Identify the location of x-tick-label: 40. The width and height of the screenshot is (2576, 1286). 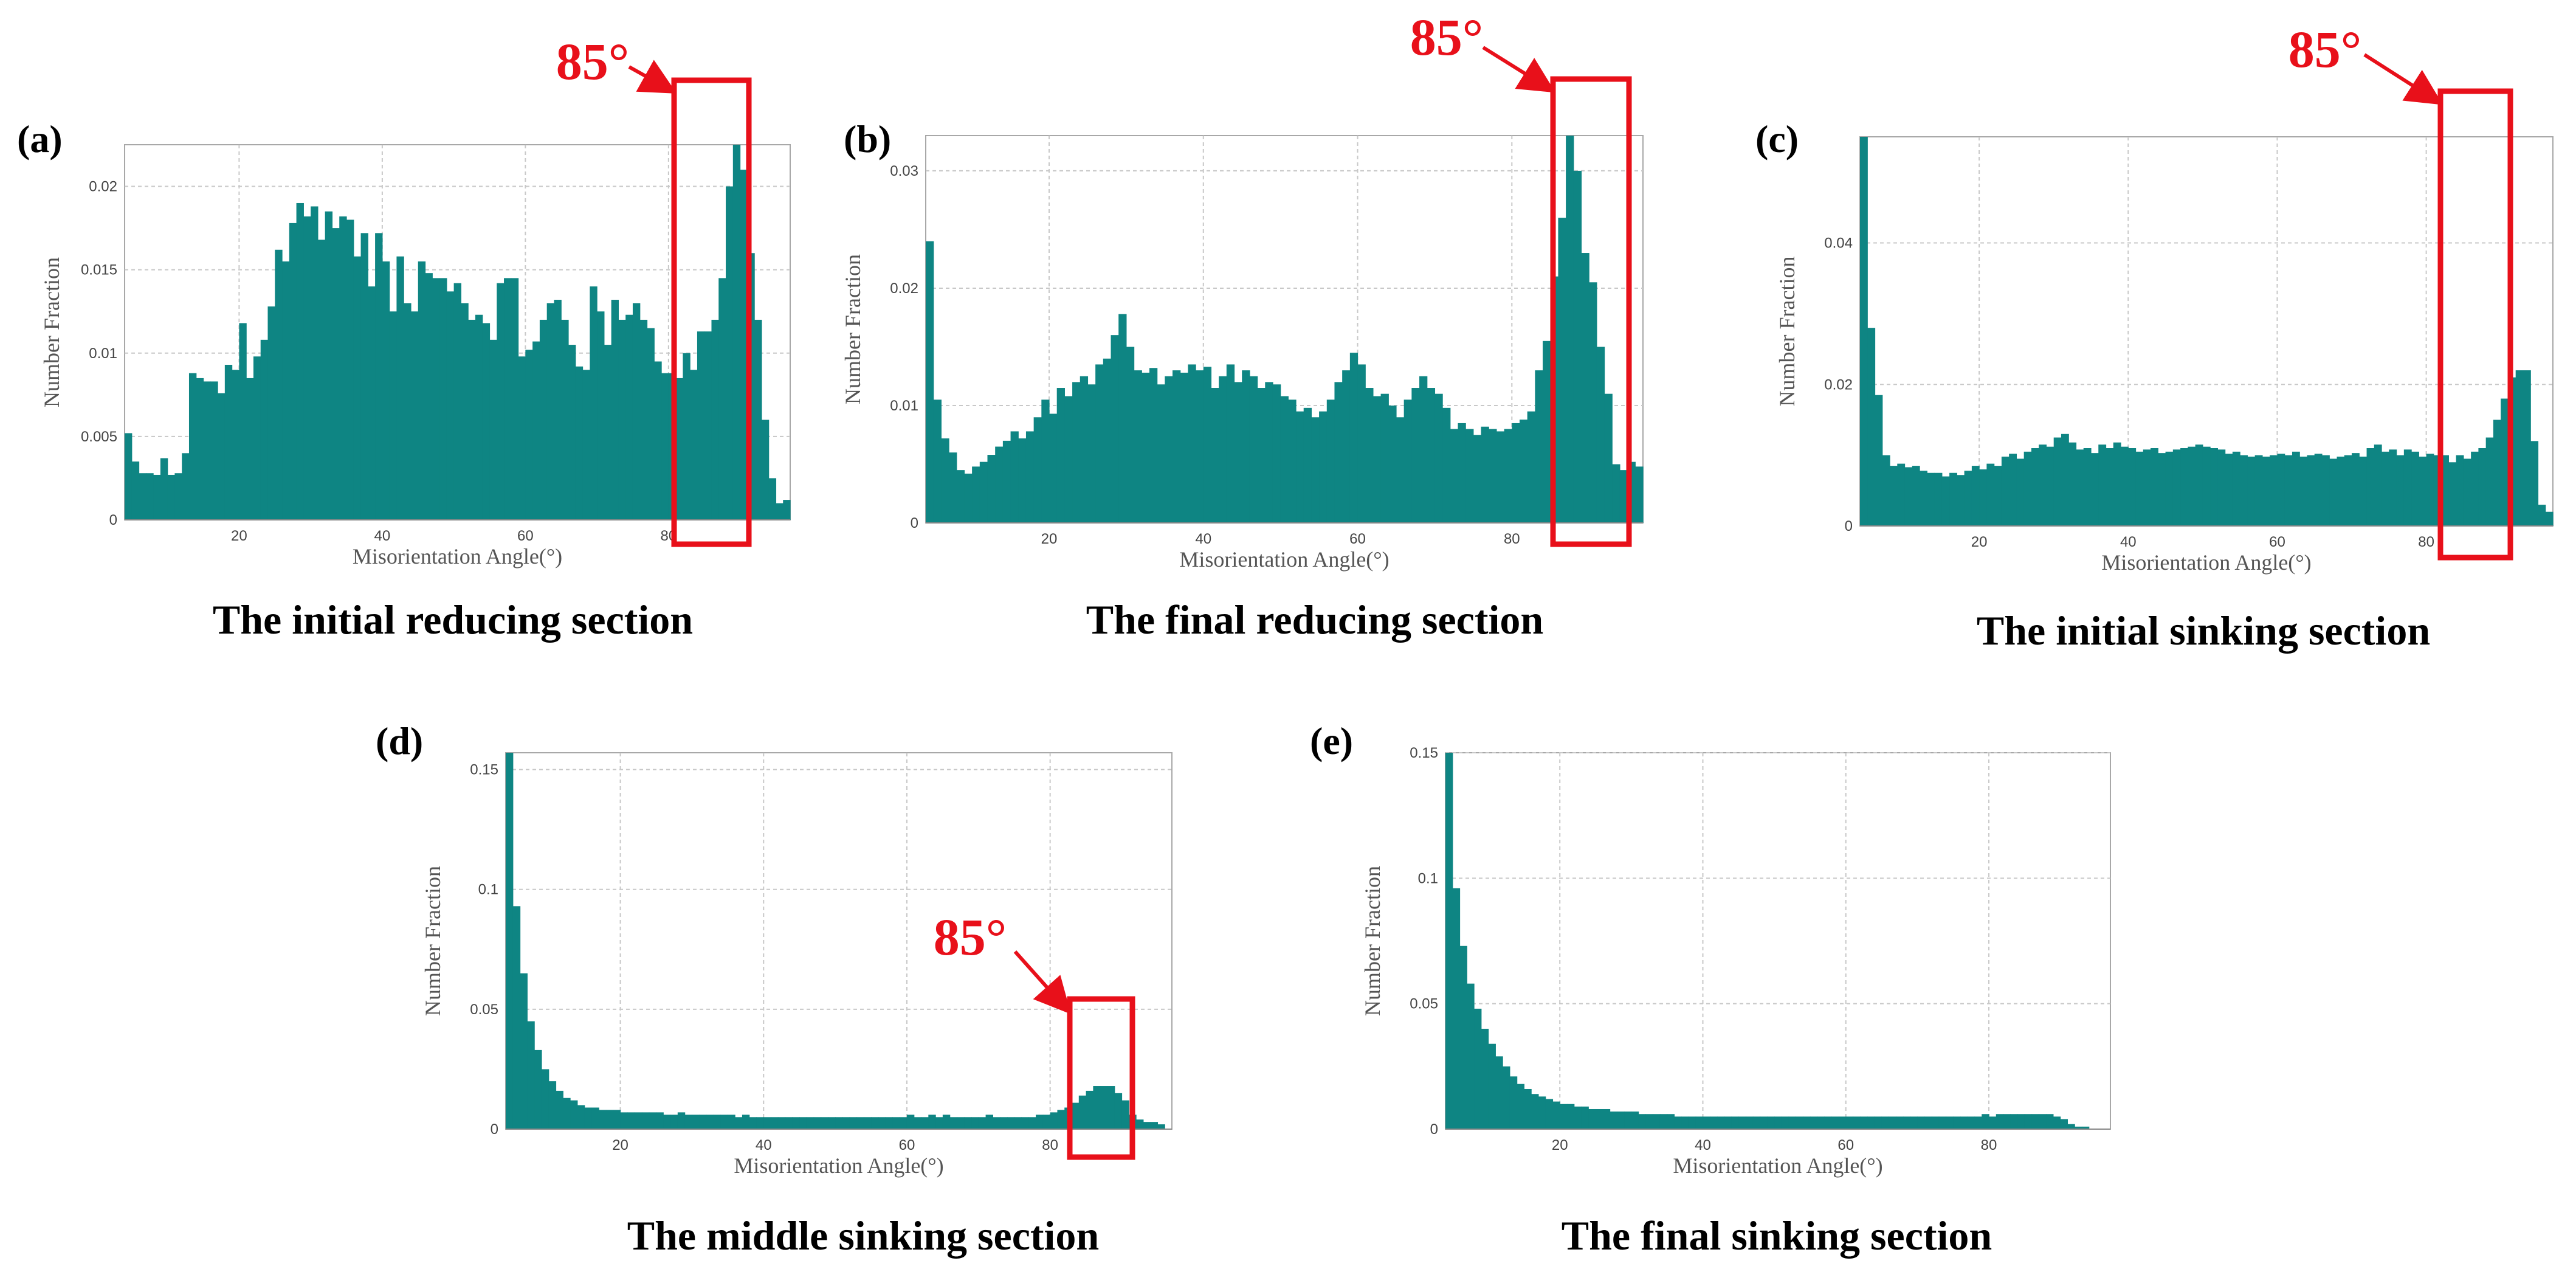
(764, 1145).